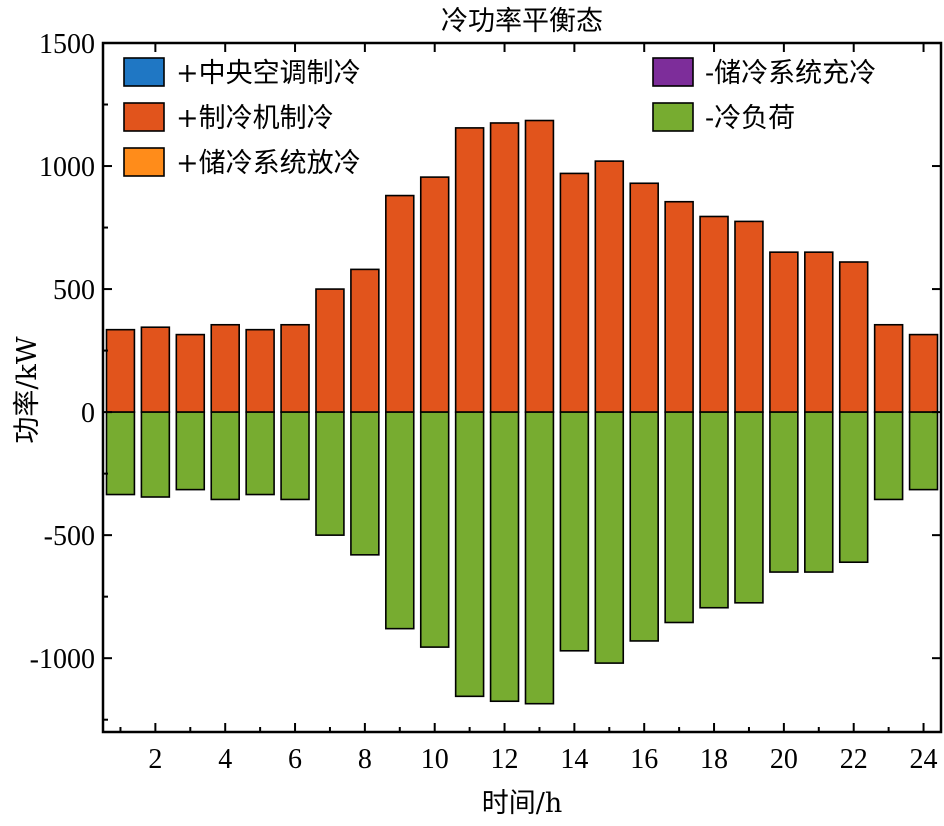 The height and width of the screenshot is (826, 944). Describe the element at coordinates (749, 507) in the screenshot. I see `bar-s4-h19` at that location.